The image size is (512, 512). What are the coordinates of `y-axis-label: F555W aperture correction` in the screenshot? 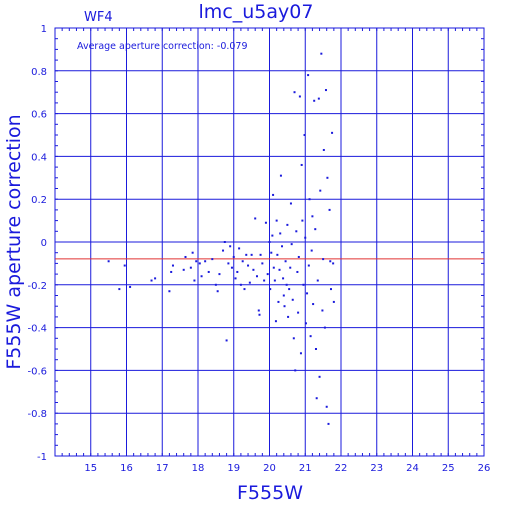 It's located at (14, 242).